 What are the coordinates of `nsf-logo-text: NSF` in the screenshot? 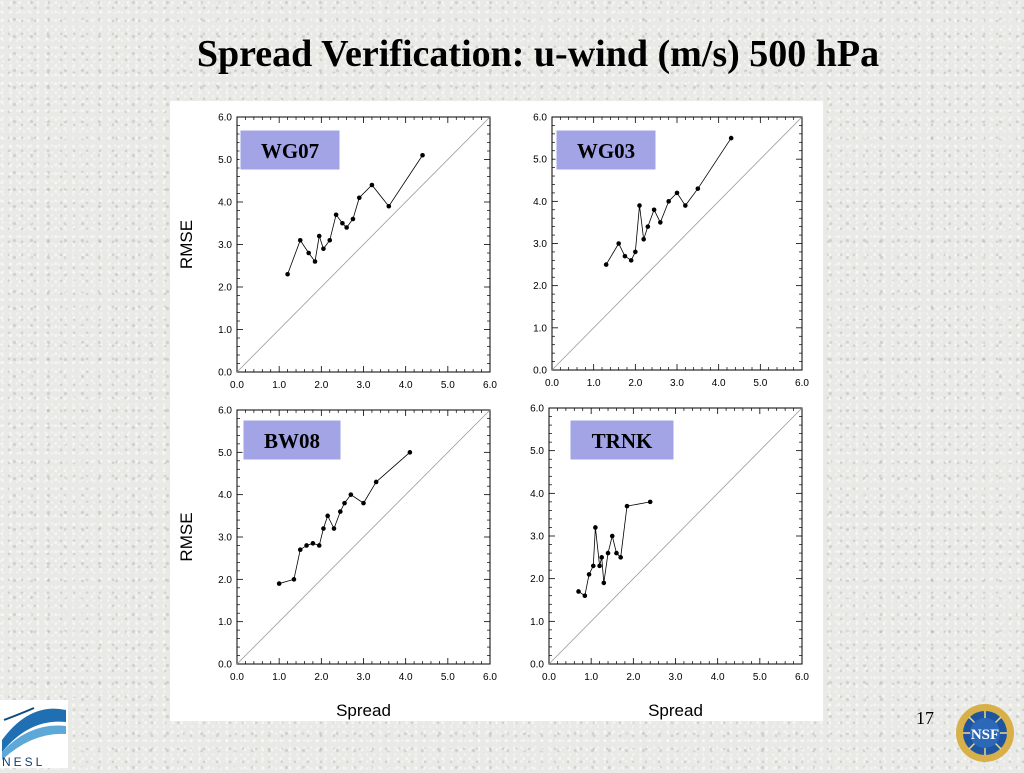 It's located at (985, 735).